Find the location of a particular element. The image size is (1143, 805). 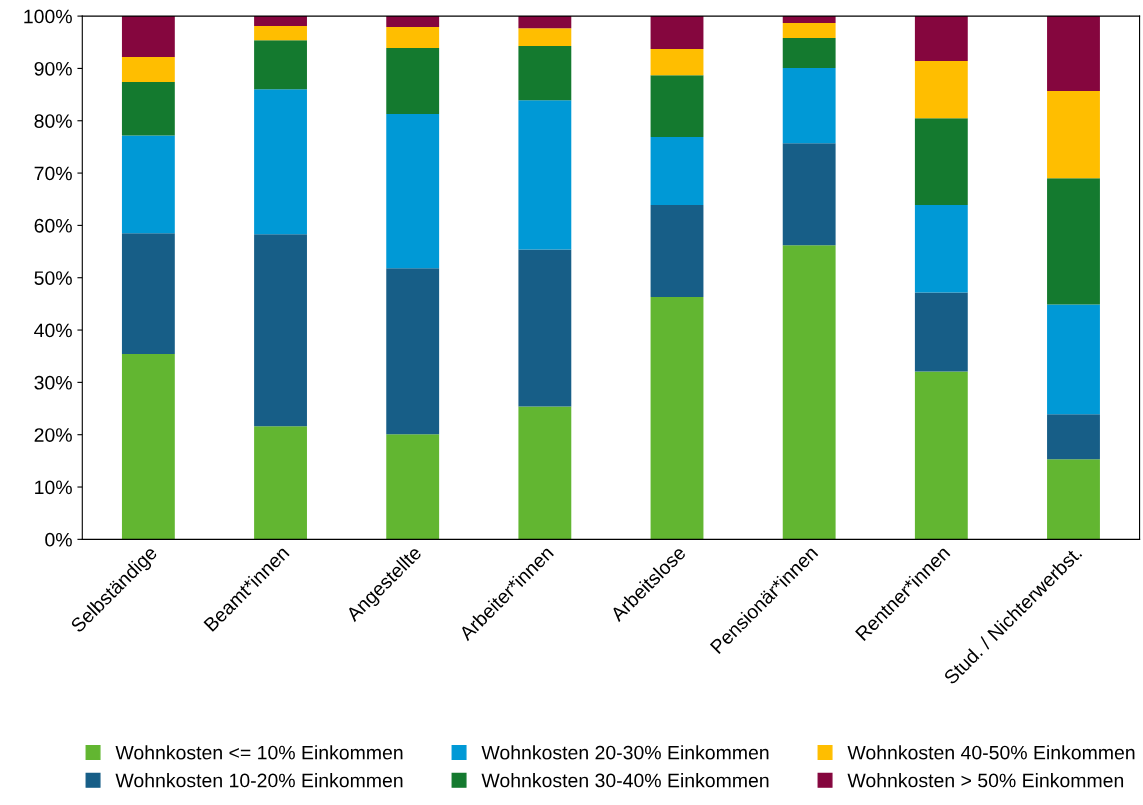

y-tick-label: 70% is located at coordinates (53, 173).